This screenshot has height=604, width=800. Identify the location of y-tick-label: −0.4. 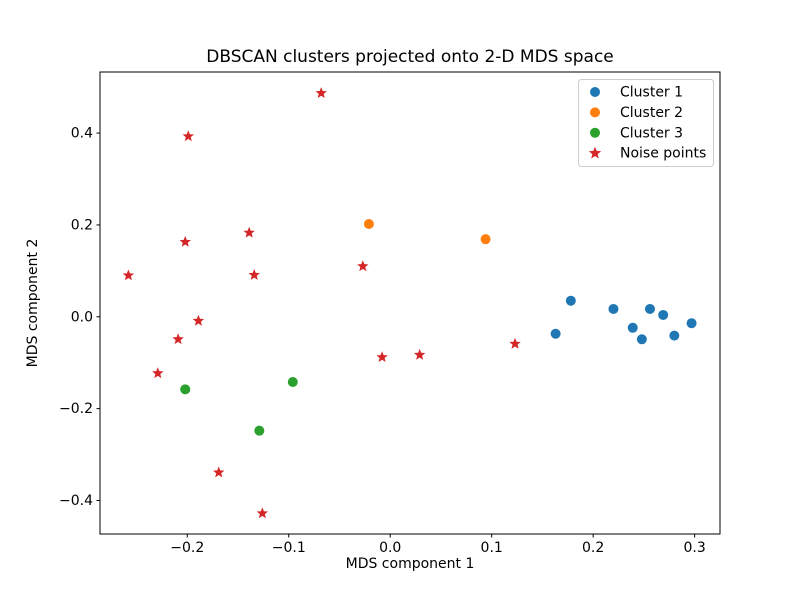
(76, 501).